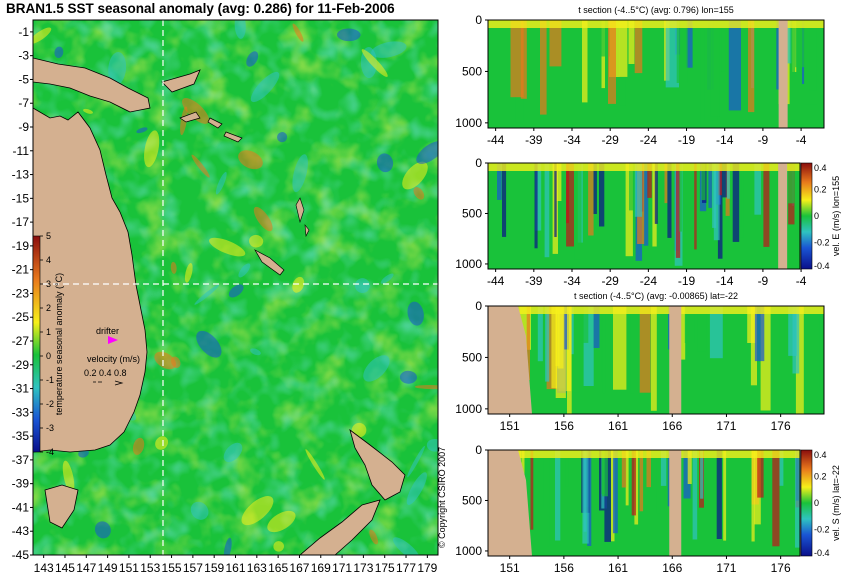 This screenshot has width=850, height=580. Describe the element at coordinates (725, 281) in the screenshot. I see `section-x-tick-label: -14` at that location.